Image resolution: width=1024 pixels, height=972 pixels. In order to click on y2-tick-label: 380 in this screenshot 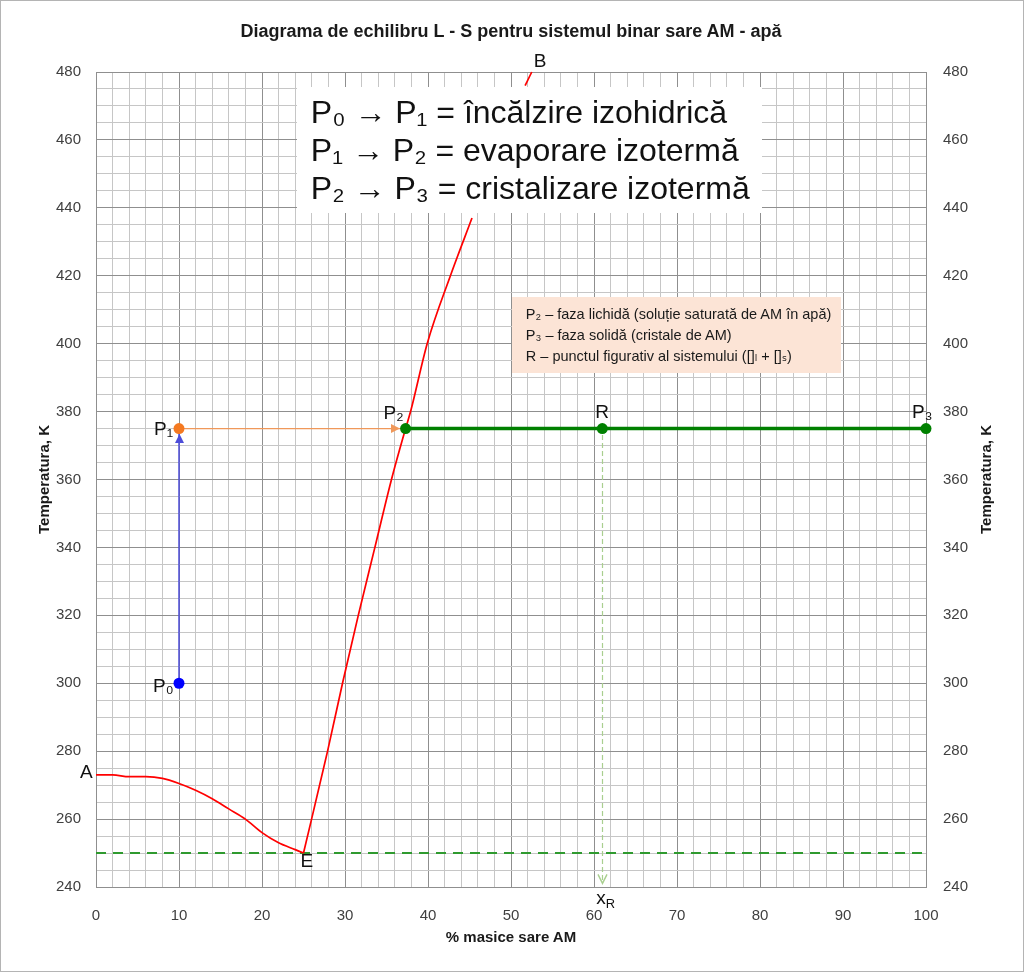, I will do `click(956, 410)`.